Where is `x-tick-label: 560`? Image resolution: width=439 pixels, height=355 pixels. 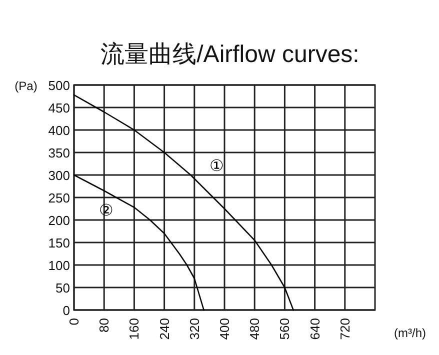 x-tick-label: 560 is located at coordinates (284, 329).